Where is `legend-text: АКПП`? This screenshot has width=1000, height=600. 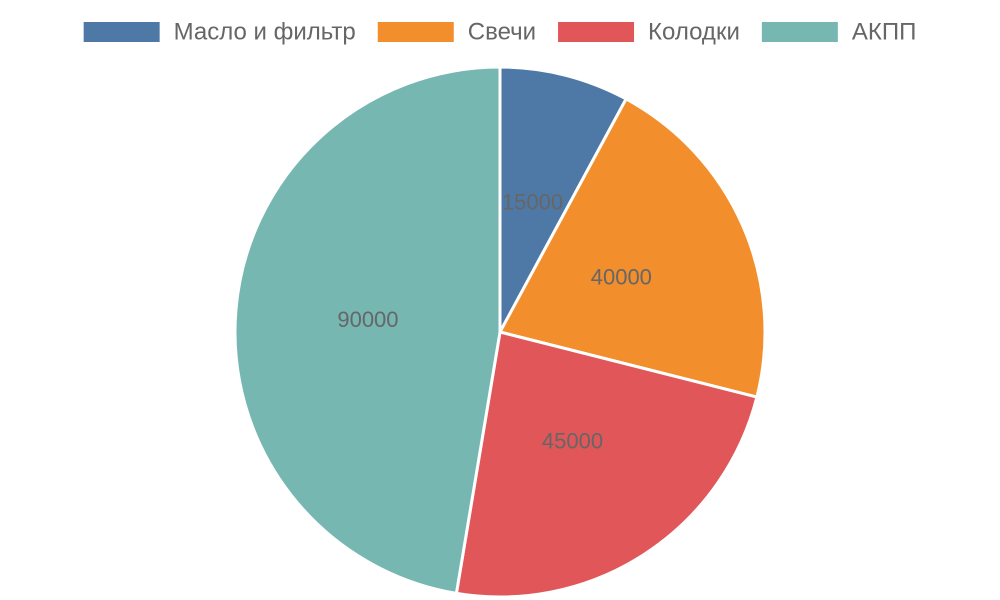 legend-text: АКПП is located at coordinates (884, 31).